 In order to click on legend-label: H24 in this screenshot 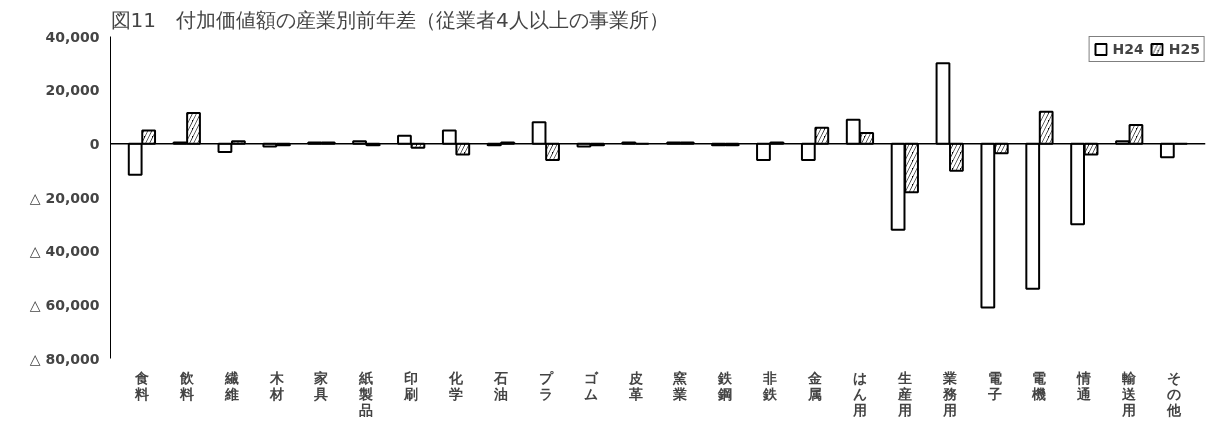, I will do `click(1128, 49)`.